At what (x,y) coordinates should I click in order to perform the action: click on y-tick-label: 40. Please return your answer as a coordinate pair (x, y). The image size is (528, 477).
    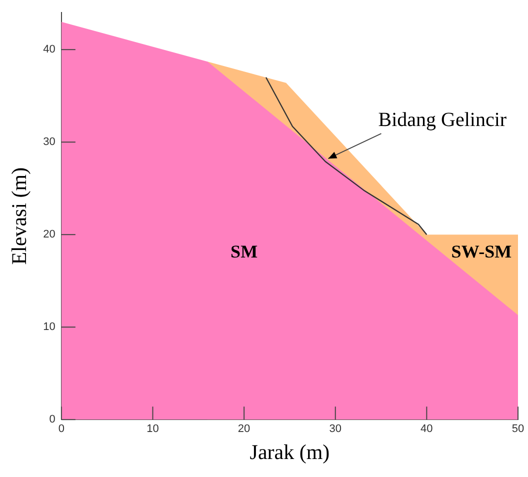
    Looking at the image, I should click on (49, 50).